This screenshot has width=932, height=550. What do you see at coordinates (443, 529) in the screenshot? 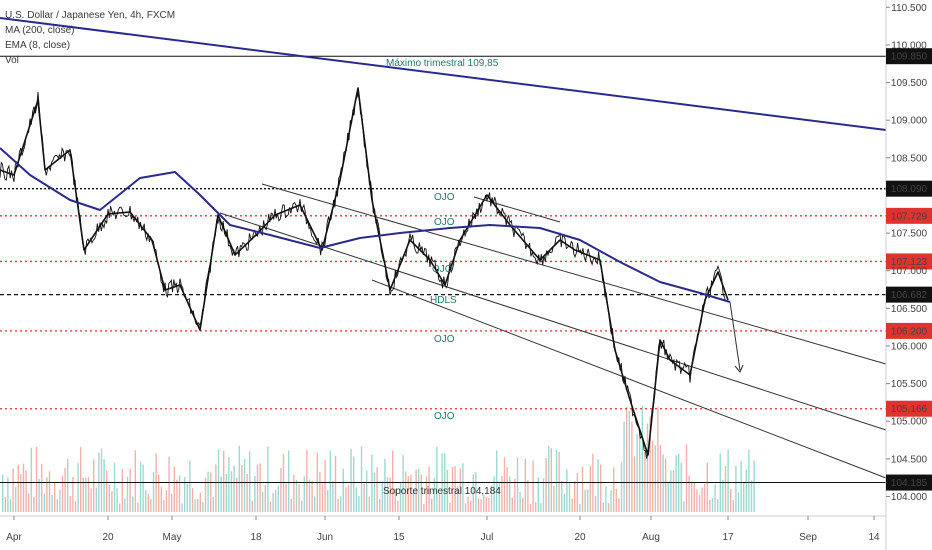
I see `time-axis: Apr 20 May 18 Jun 15 Jul 20 Aug 17 Sep 14` at bounding box center [443, 529].